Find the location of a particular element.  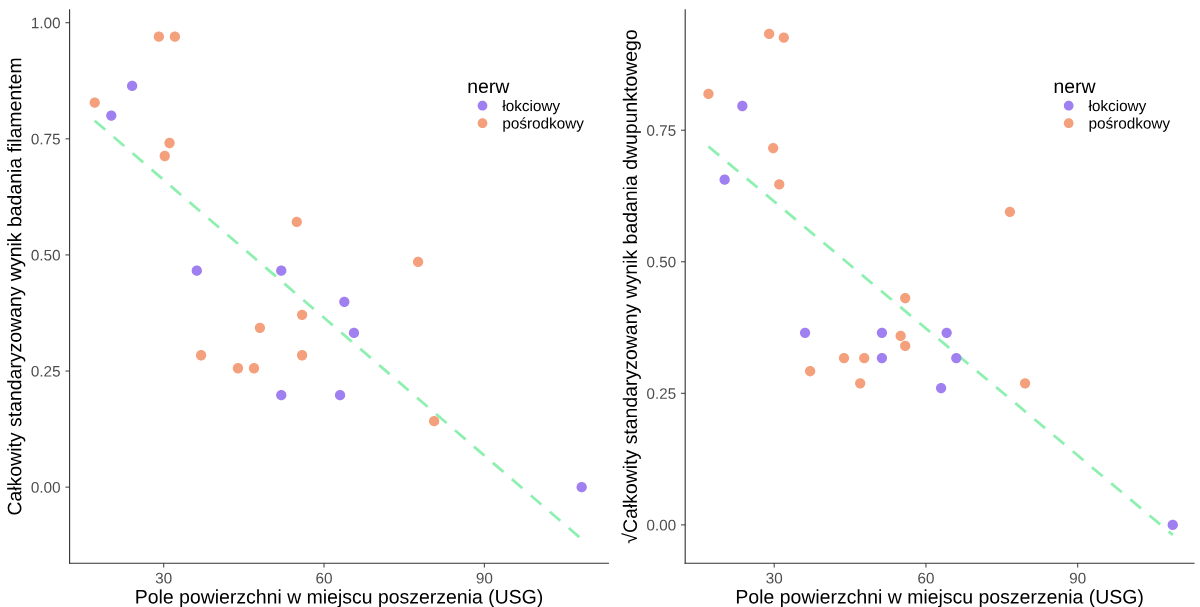

y-axis-title: Całkowity standaryzowany wynik badania filamentem is located at coordinates (16, 286).